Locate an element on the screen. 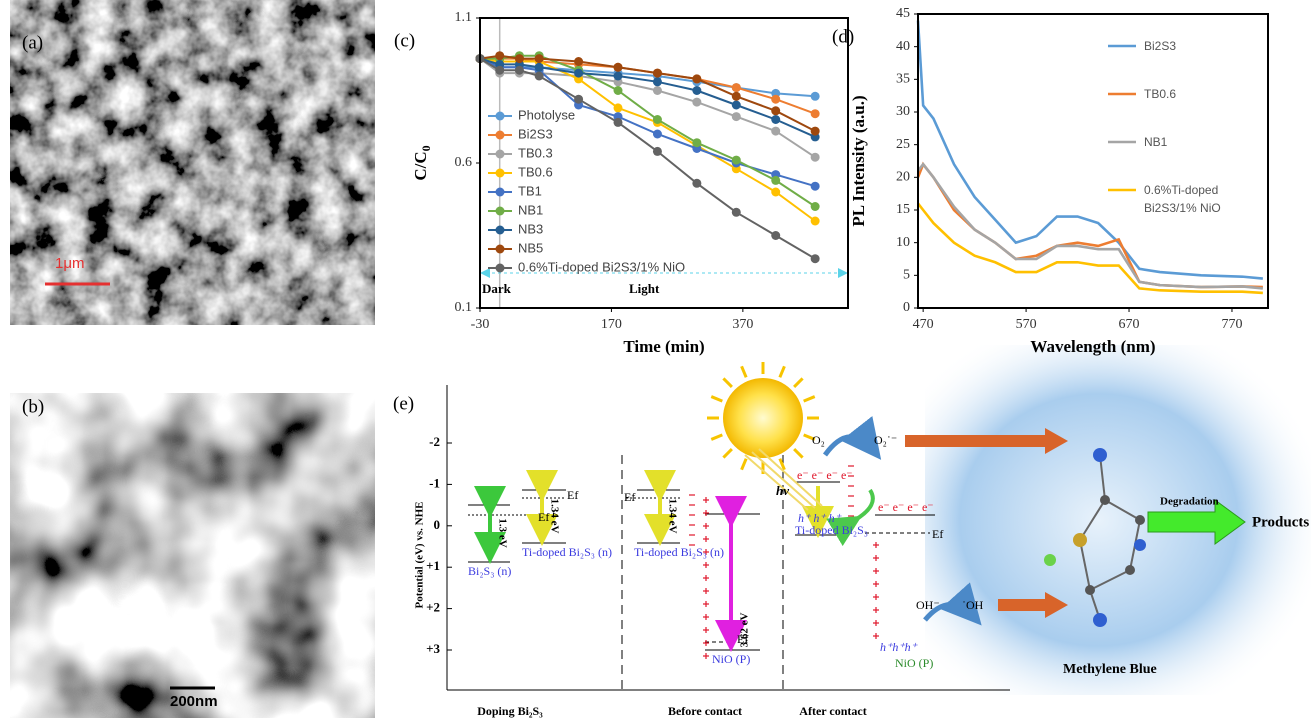 The image size is (1311, 718). transfer-arrow is located at coordinates (850, 517).